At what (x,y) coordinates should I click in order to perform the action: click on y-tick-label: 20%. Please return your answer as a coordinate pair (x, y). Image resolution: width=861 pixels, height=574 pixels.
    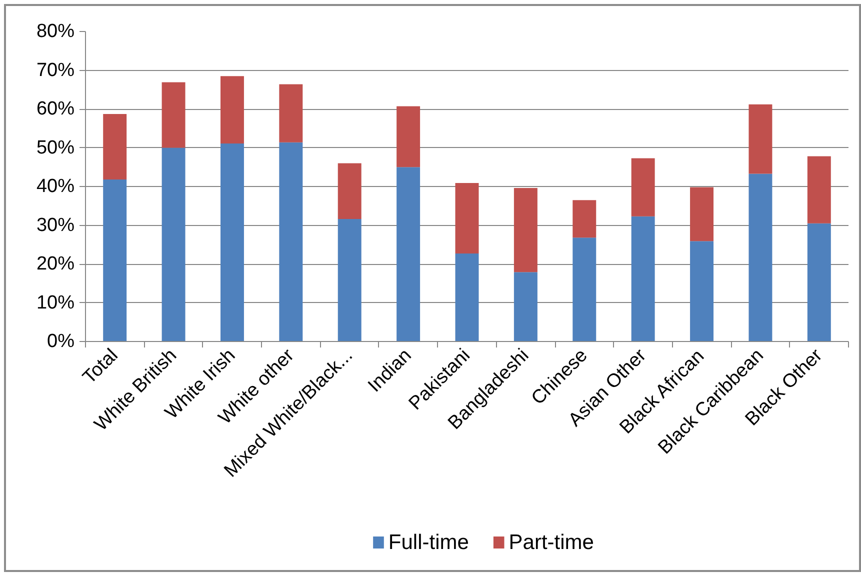
    Looking at the image, I should click on (55, 264).